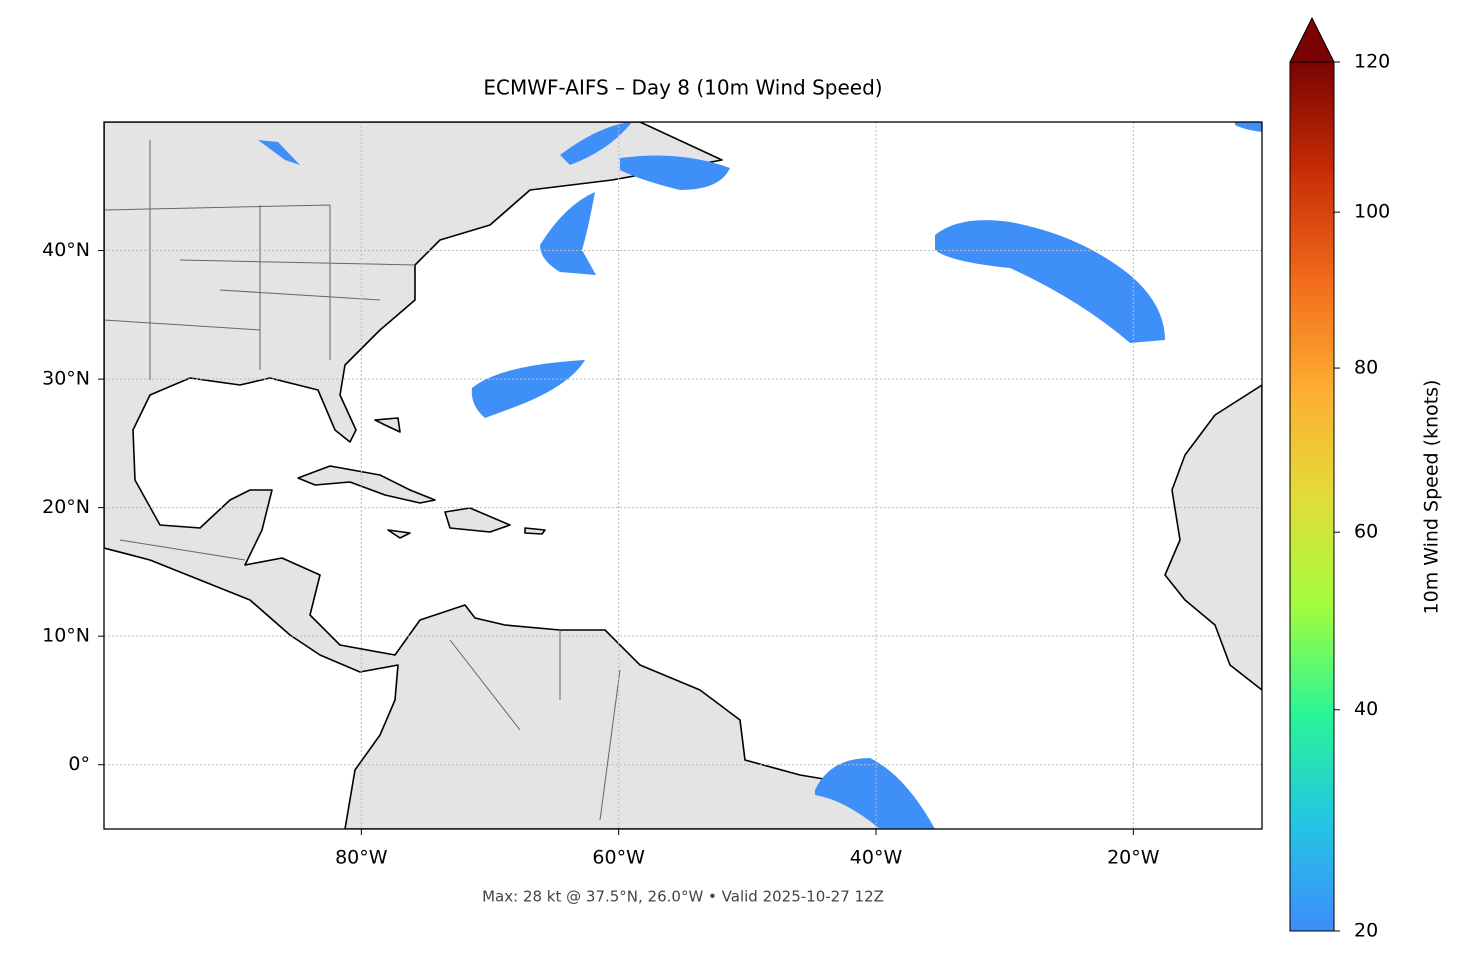  What do you see at coordinates (1366, 709) in the screenshot?
I see `colorbar-tick-label: 40` at bounding box center [1366, 709].